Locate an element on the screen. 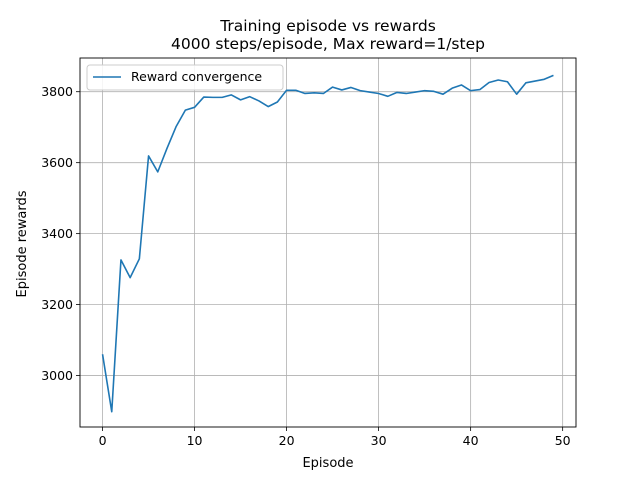 This screenshot has height=480, width=640. x-tick-label: 10 is located at coordinates (195, 440).